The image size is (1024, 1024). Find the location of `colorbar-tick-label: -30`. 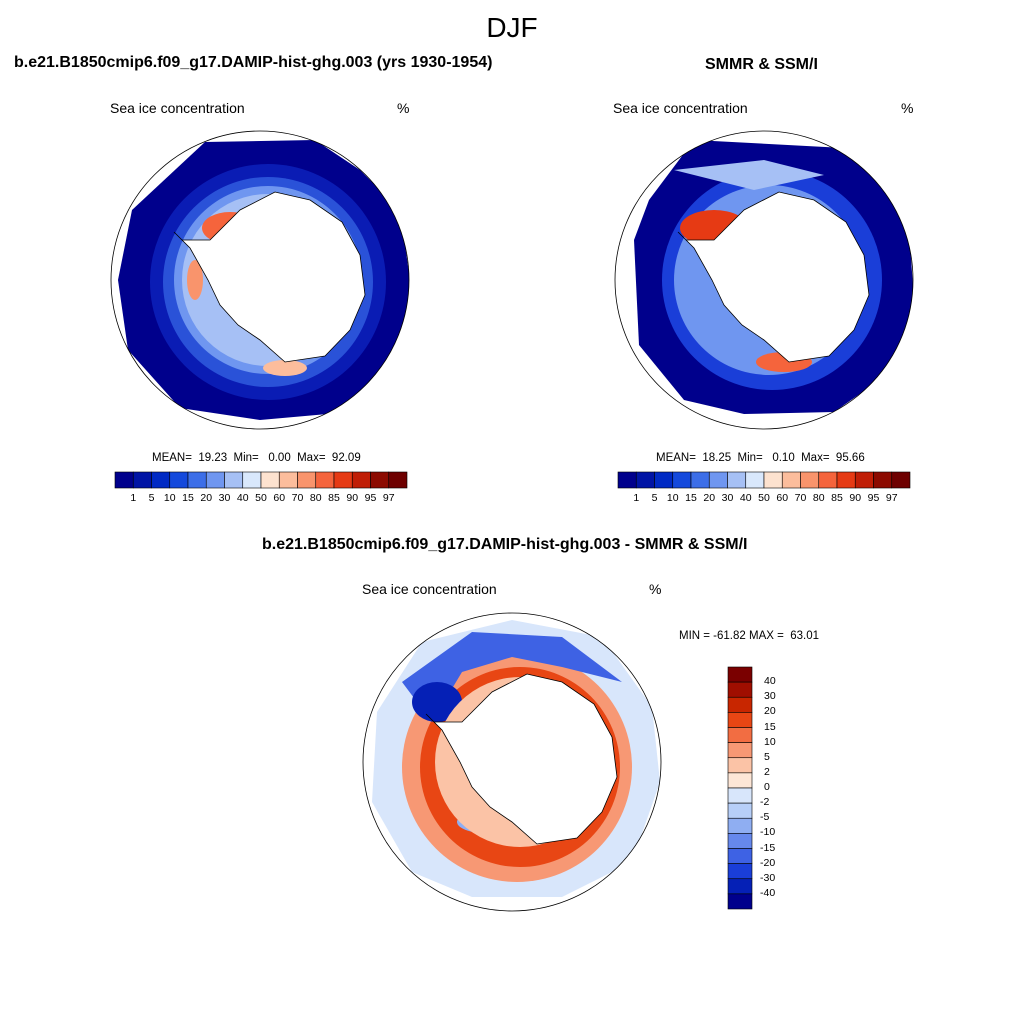

colorbar-tick-label: -30 is located at coordinates (768, 877).